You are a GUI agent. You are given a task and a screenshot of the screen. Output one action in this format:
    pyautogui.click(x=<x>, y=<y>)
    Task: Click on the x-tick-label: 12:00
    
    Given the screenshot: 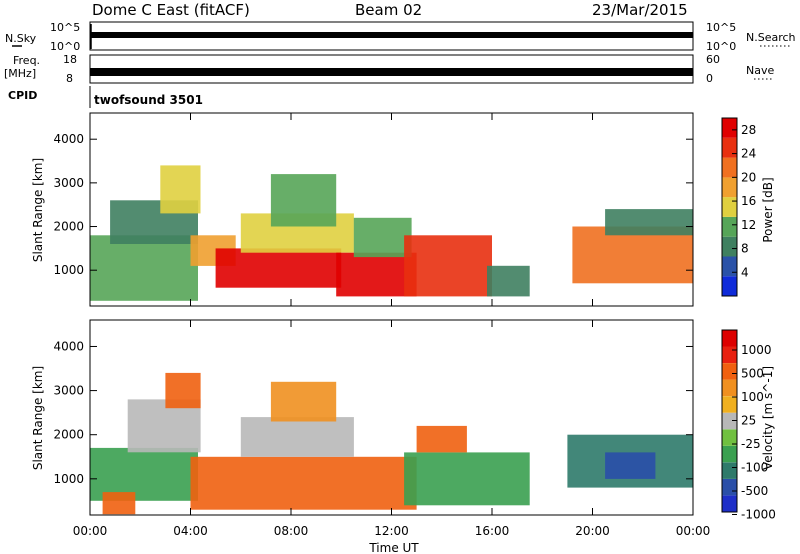 What is the action you would take?
    pyautogui.click(x=391, y=531)
    